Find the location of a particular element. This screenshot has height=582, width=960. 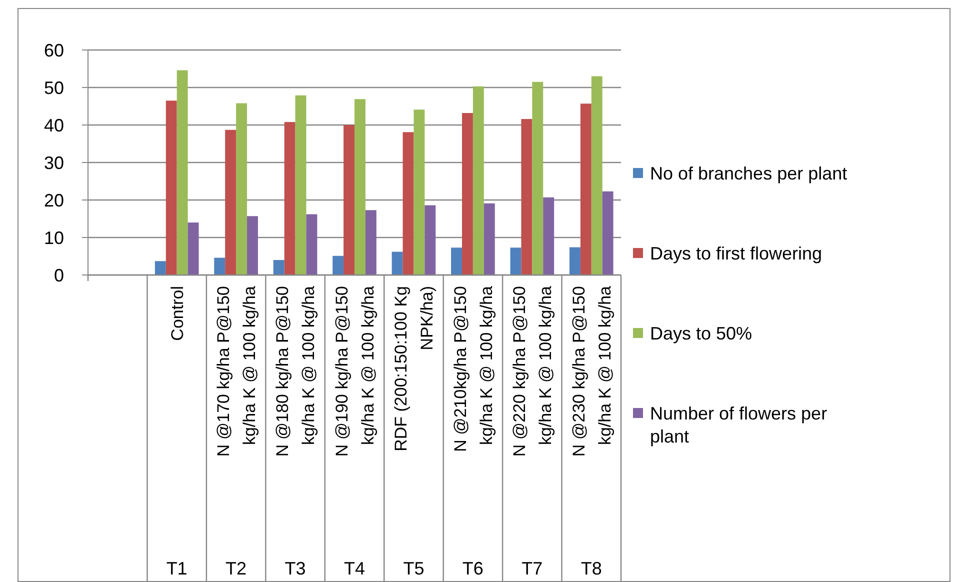

text: T6 is located at coordinates (473, 568).